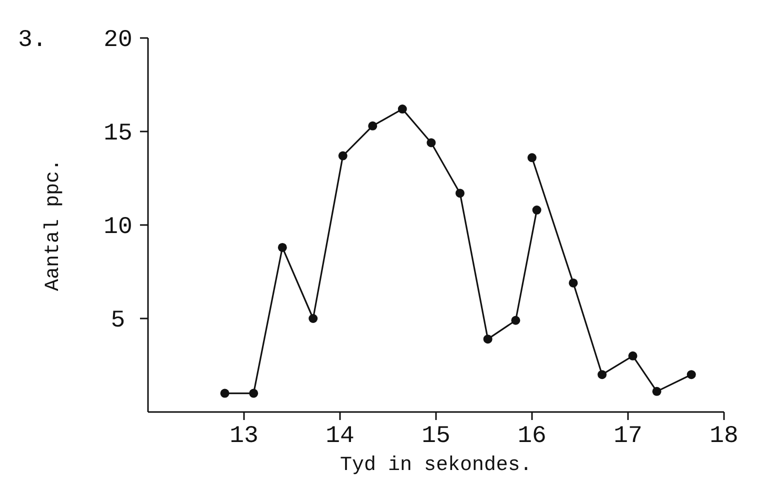 Image resolution: width=762 pixels, height=486 pixels. Describe the element at coordinates (340, 436) in the screenshot. I see `x-tick-label: 14` at that location.